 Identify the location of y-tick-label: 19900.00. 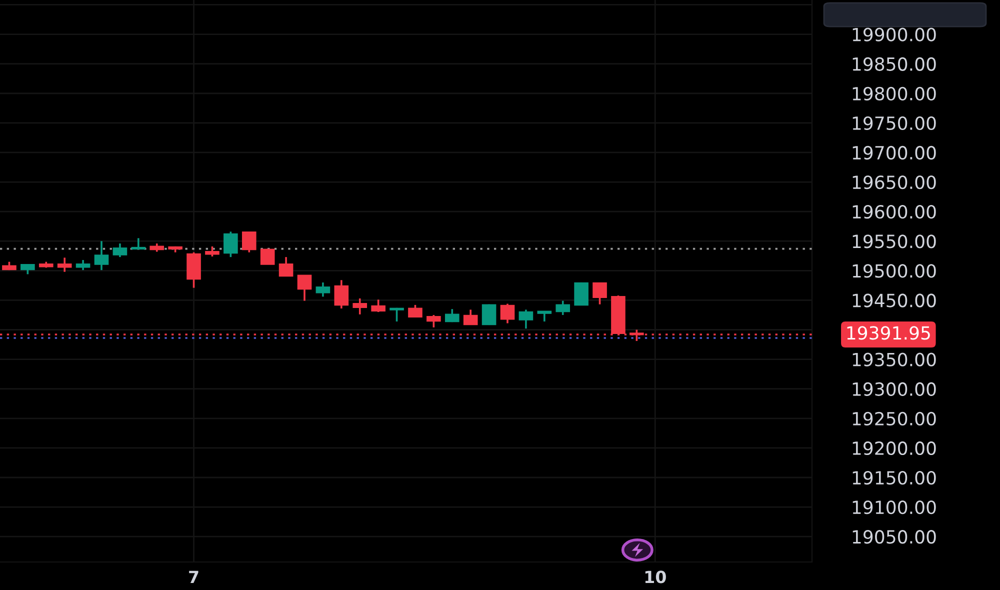
(894, 35).